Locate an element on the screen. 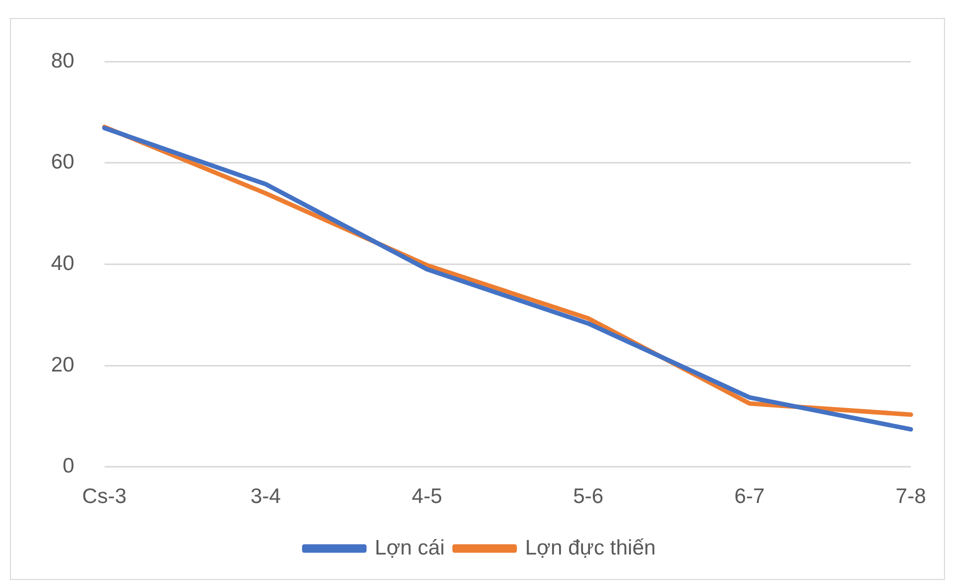 Image resolution: width=957 pixels, height=585 pixels. legend-label: Lợn đực thiến is located at coordinates (590, 548).